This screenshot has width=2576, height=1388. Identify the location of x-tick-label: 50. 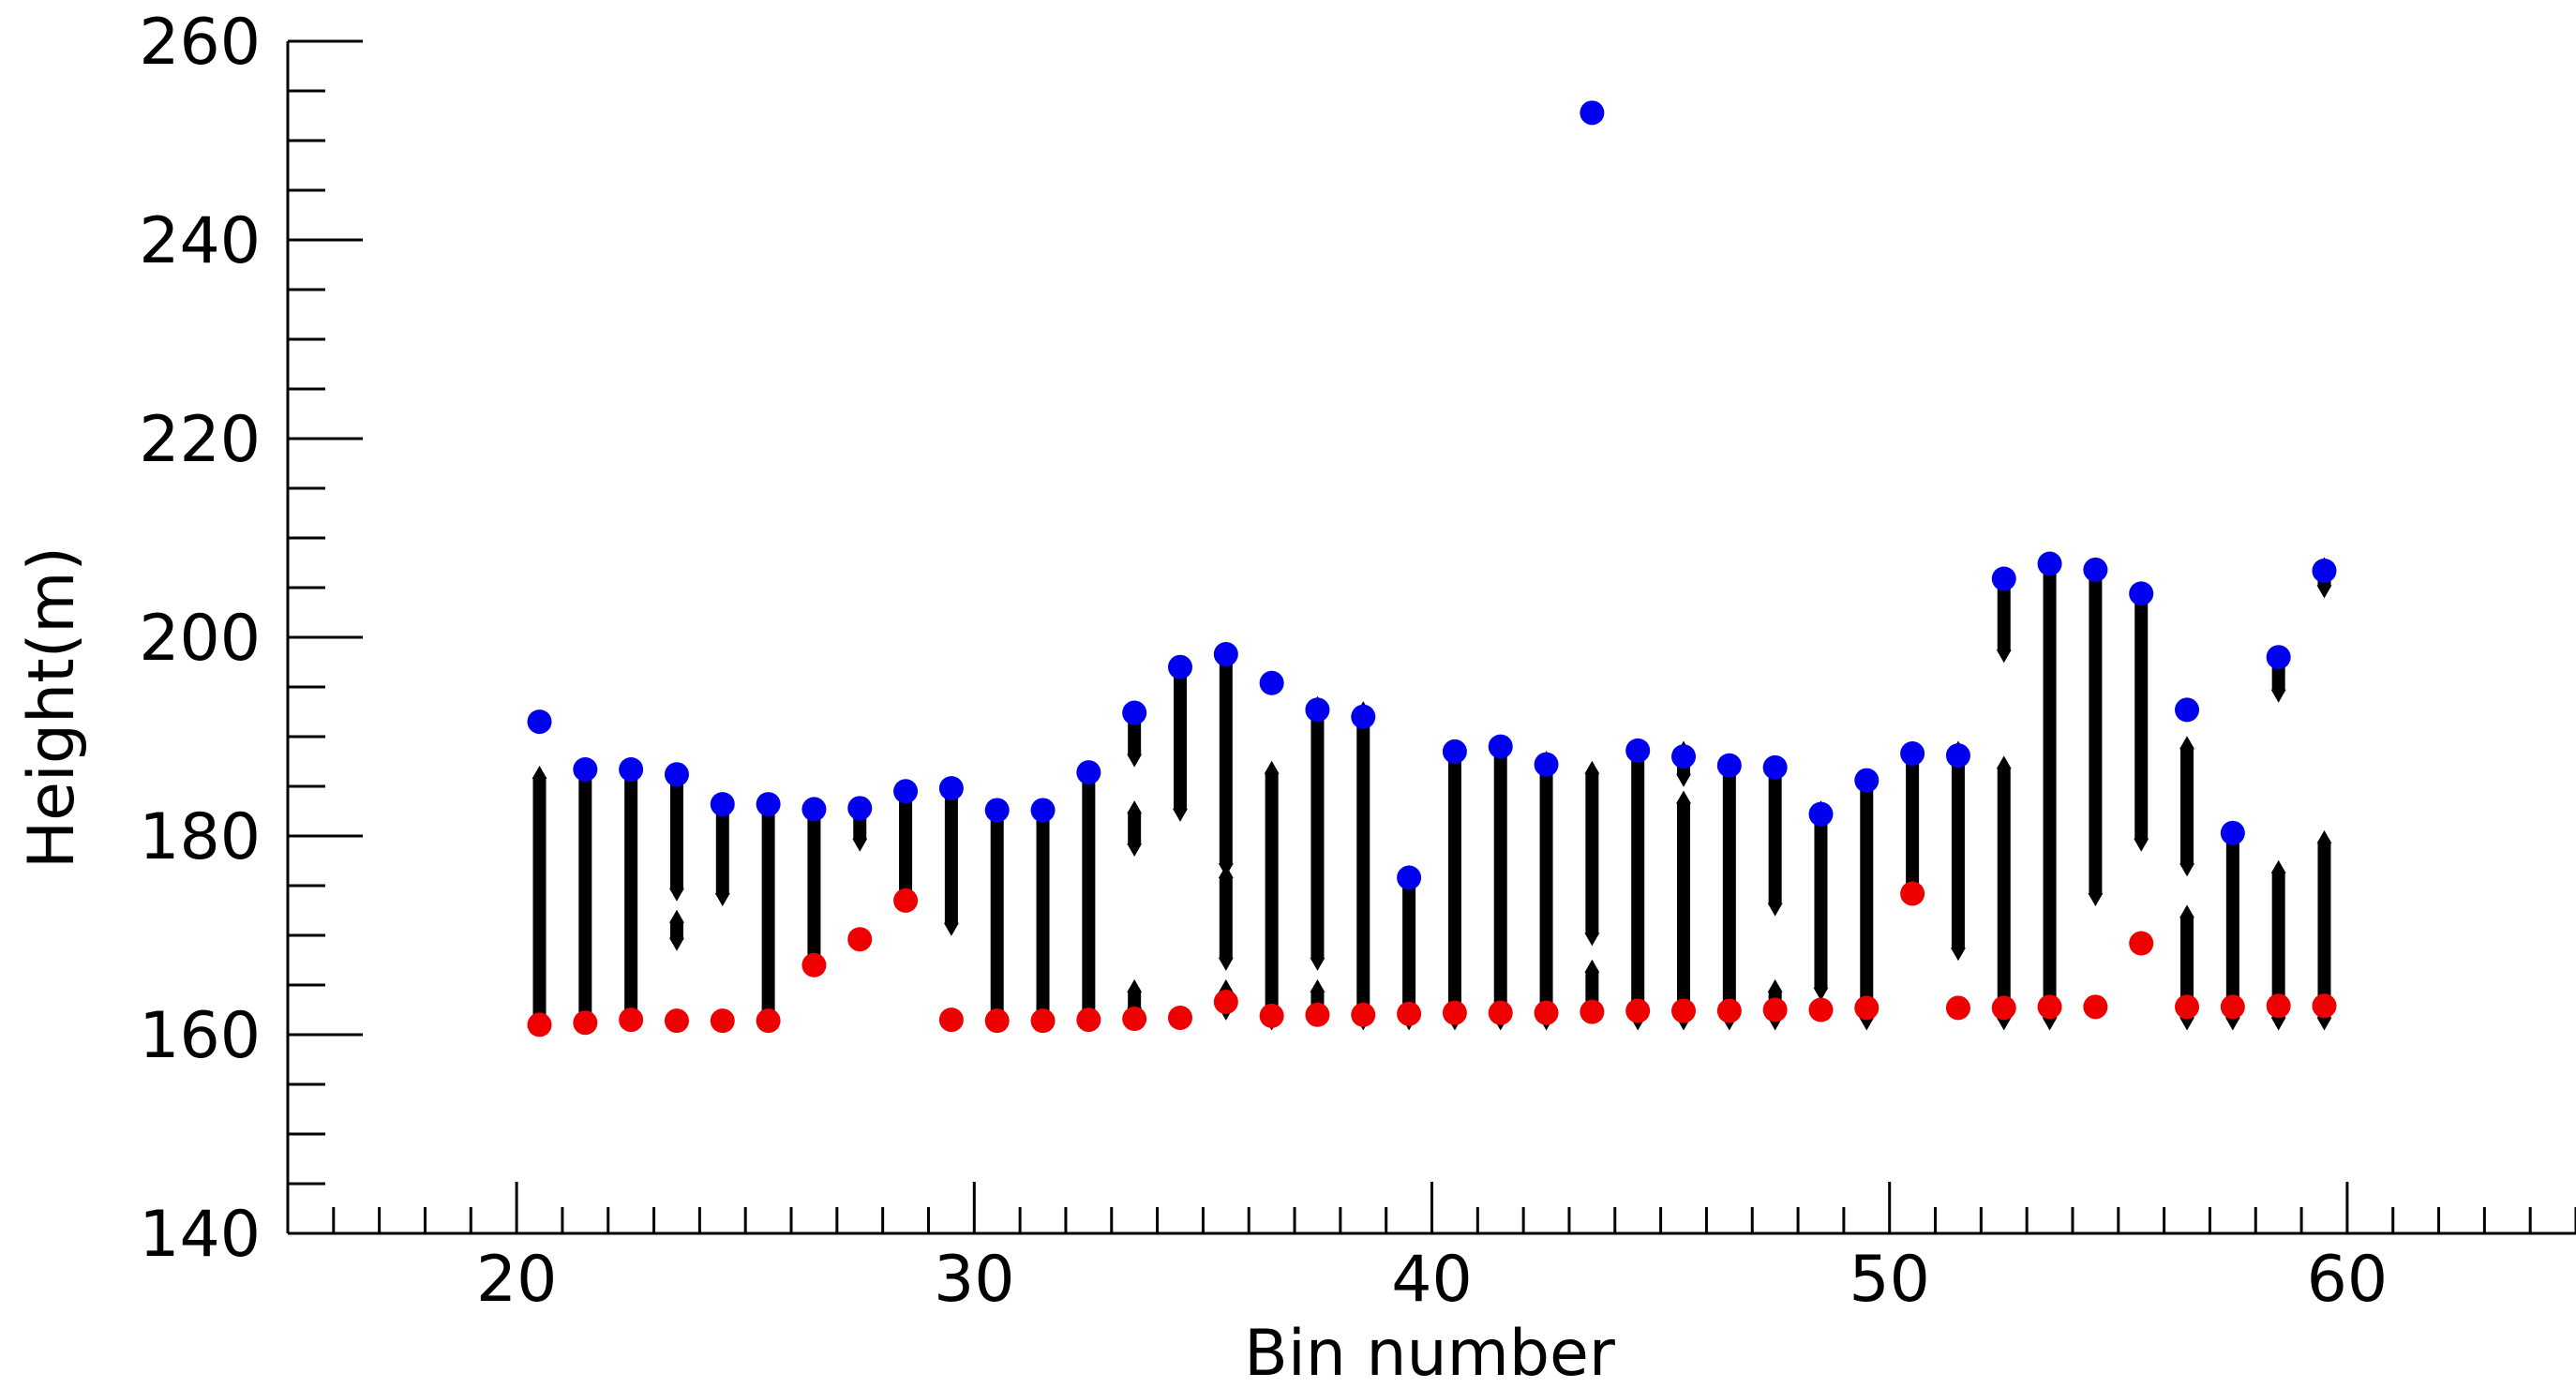
(1889, 1280).